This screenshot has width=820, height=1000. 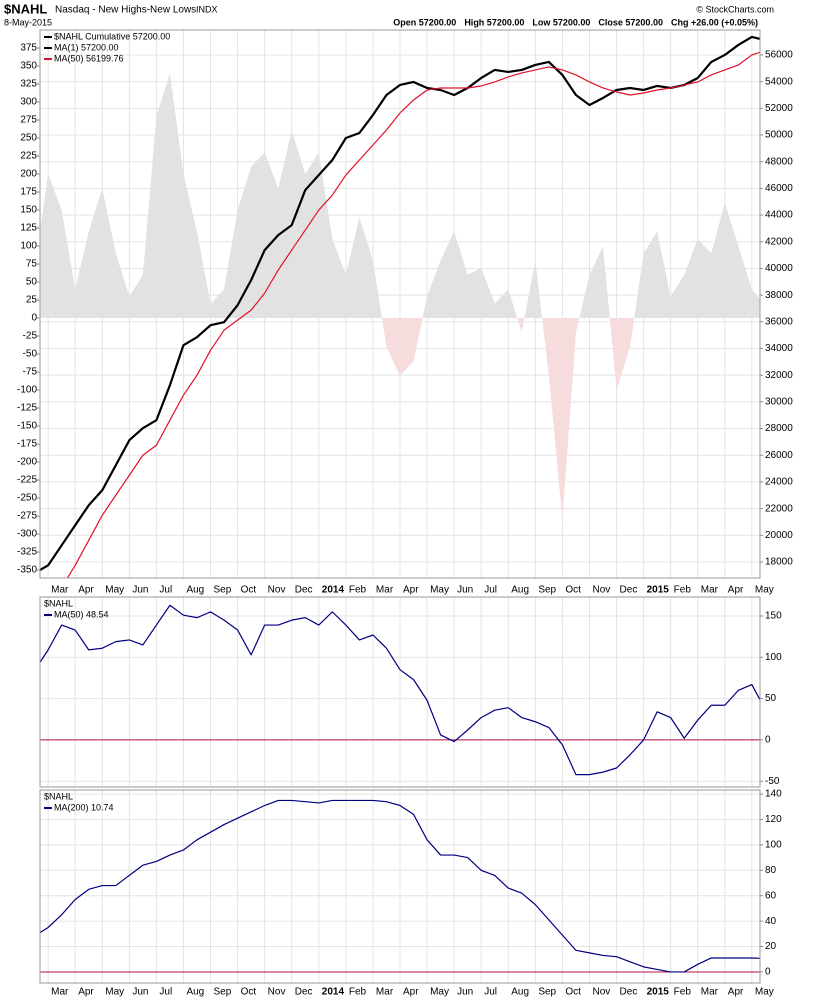 What do you see at coordinates (28, 192) in the screenshot?
I see `y-tick-label: 175` at bounding box center [28, 192].